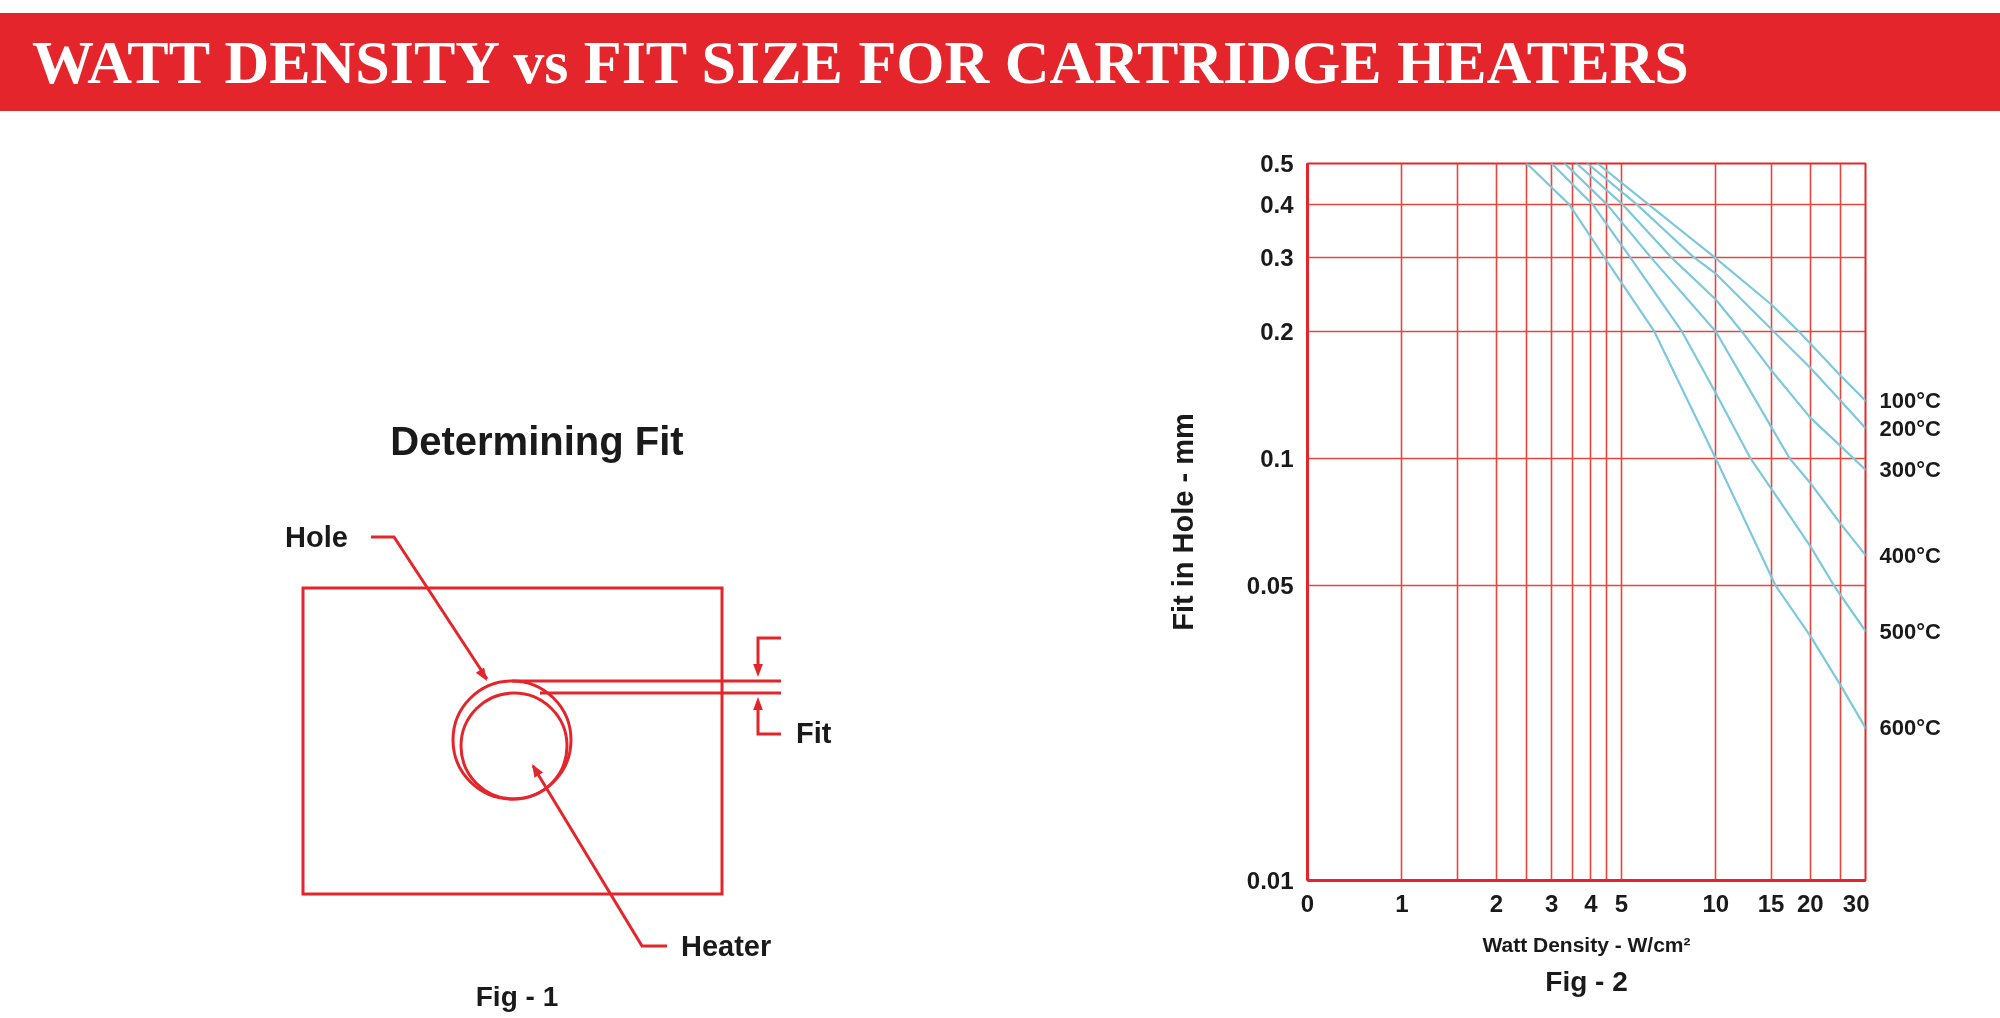 This screenshot has width=2000, height=1018. Describe the element at coordinates (1771, 903) in the screenshot. I see `x-tick-label: 15` at that location.